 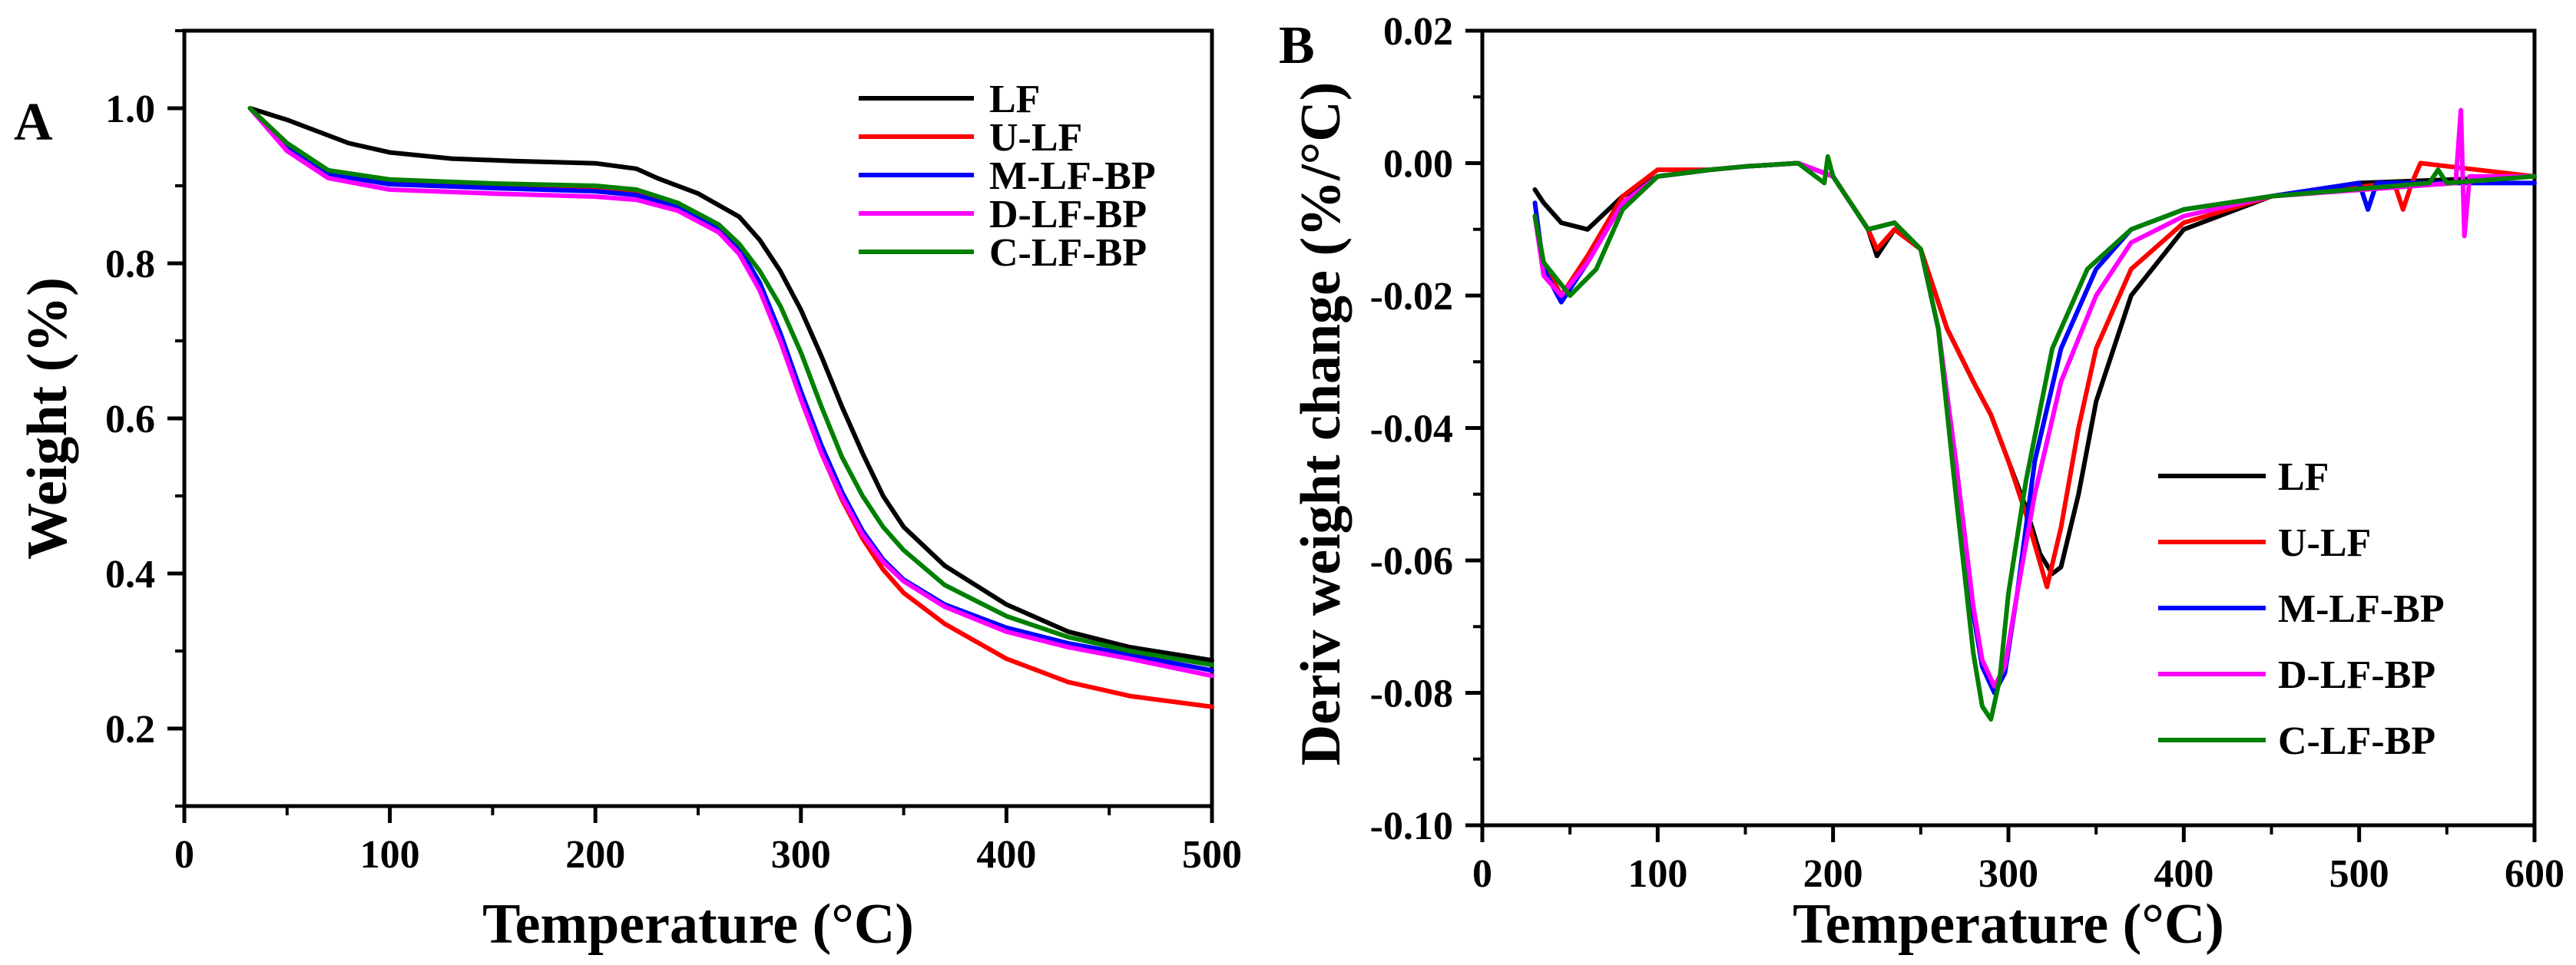 I want to click on panel-b-y-tick-label: -0.08, so click(x=1412, y=694).